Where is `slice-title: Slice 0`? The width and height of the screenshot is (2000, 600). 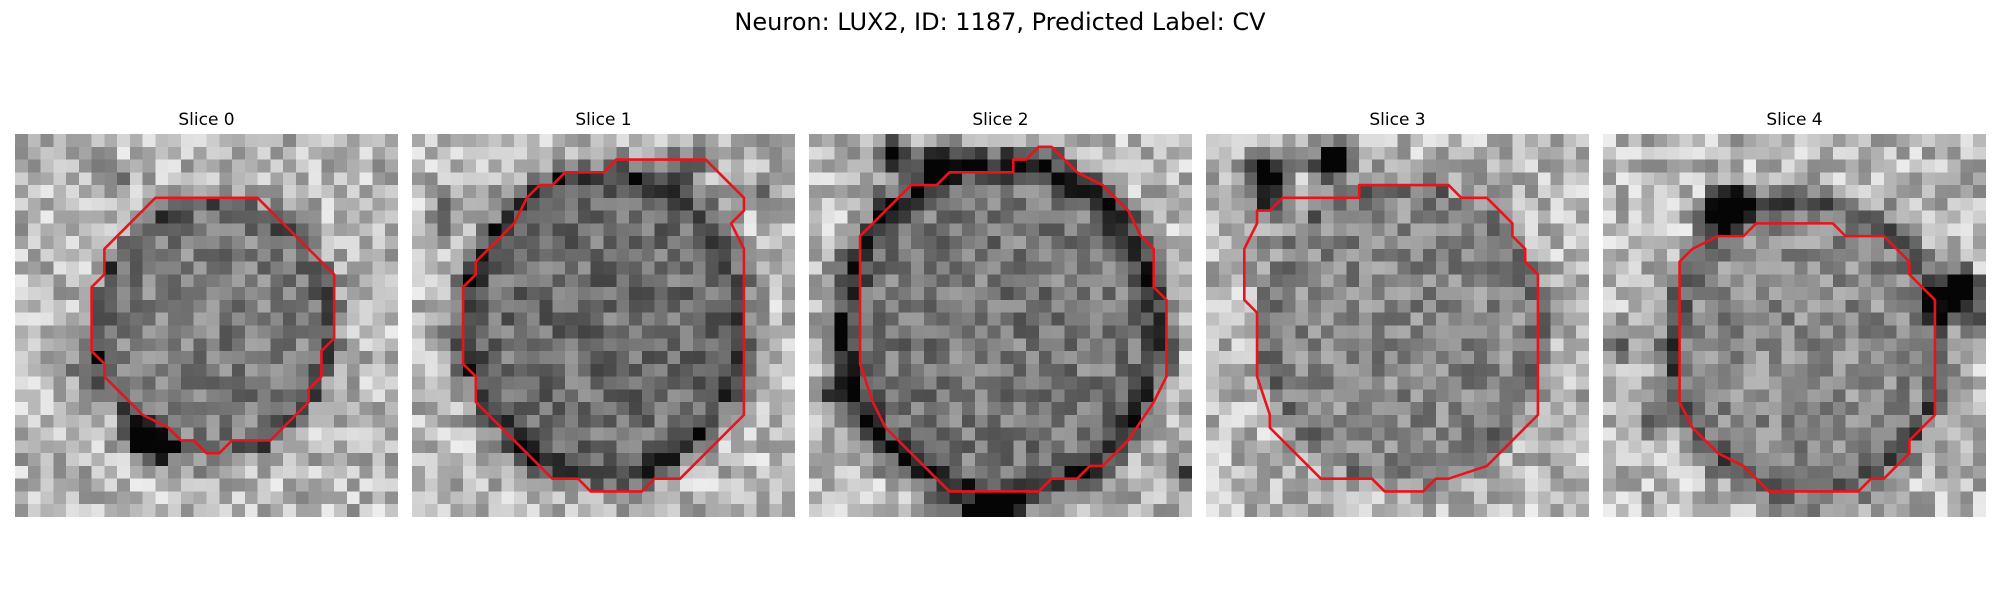 slice-title: Slice 0 is located at coordinates (206, 120).